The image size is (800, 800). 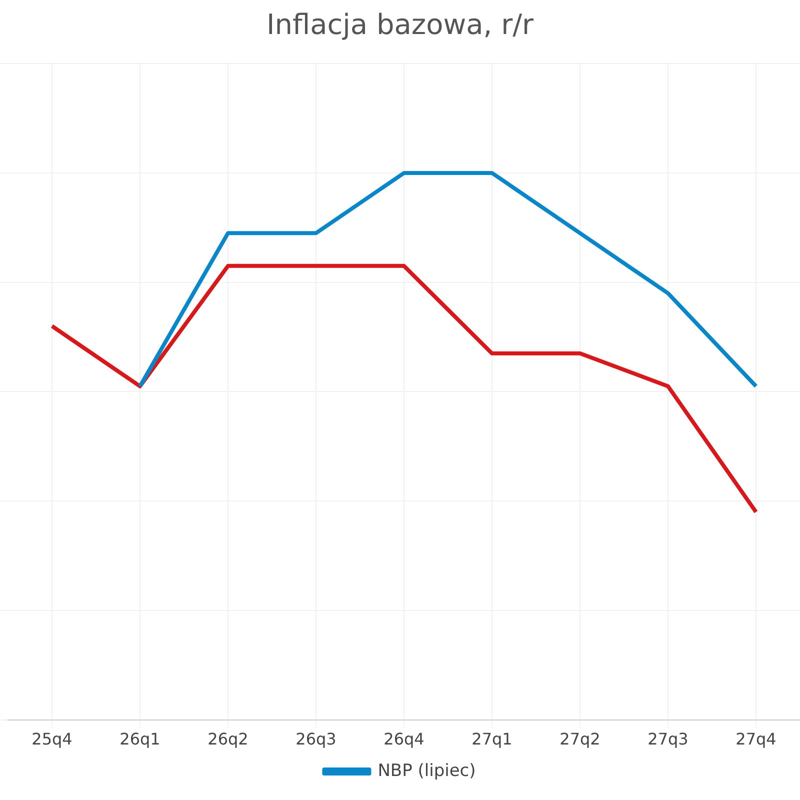 What do you see at coordinates (140, 739) in the screenshot?
I see `x-tick-label: 26q1` at bounding box center [140, 739].